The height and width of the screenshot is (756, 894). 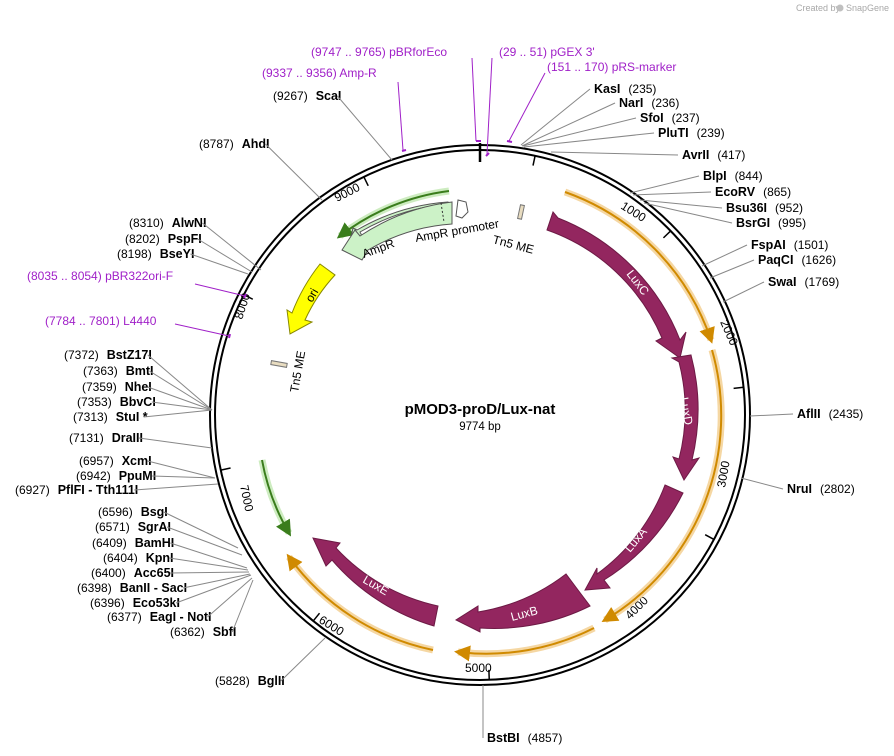 I want to click on restriction-site: (8787) AhdI, so click(x=234, y=144).